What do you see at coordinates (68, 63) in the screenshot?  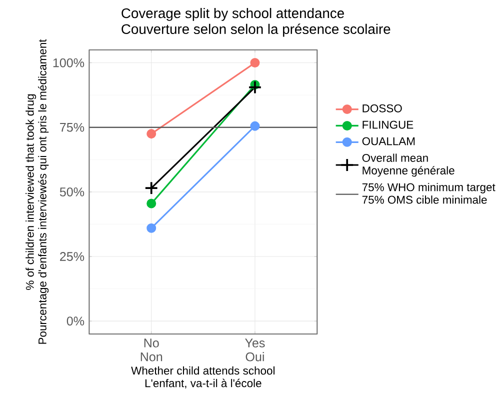 I see `y-tick-label: 100%` at bounding box center [68, 63].